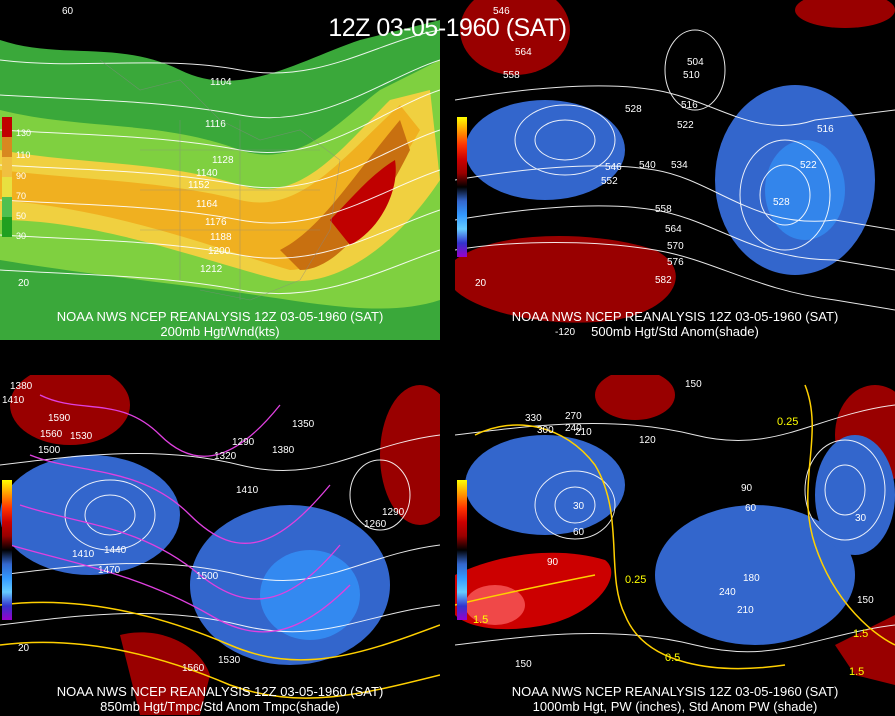 The width and height of the screenshot is (895, 716). What do you see at coordinates (675, 331) in the screenshot?
I see `panel-caption-field: 500mb Hgt/Std Anom(shade)` at bounding box center [675, 331].